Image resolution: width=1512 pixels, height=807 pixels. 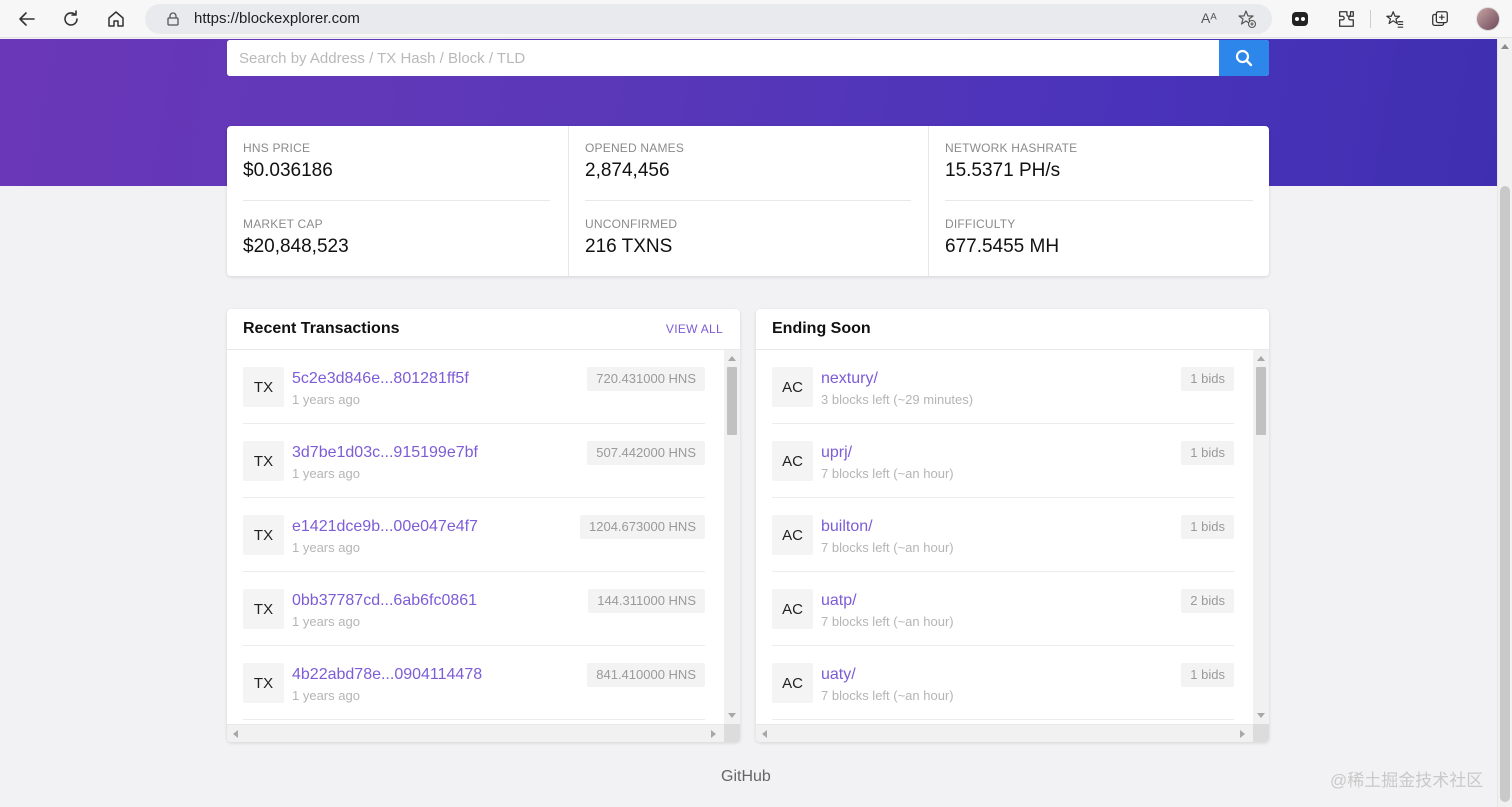 What do you see at coordinates (1003, 461) in the screenshot?
I see `auction-row: AC uprj/ 7 blocks left (~an hour) 1 bids` at bounding box center [1003, 461].